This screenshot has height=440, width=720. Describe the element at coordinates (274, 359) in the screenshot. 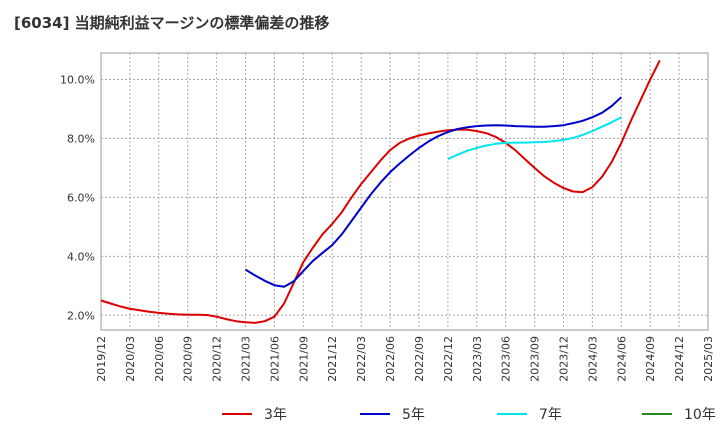

I see `x-tick-label: 2021/06` at that location.